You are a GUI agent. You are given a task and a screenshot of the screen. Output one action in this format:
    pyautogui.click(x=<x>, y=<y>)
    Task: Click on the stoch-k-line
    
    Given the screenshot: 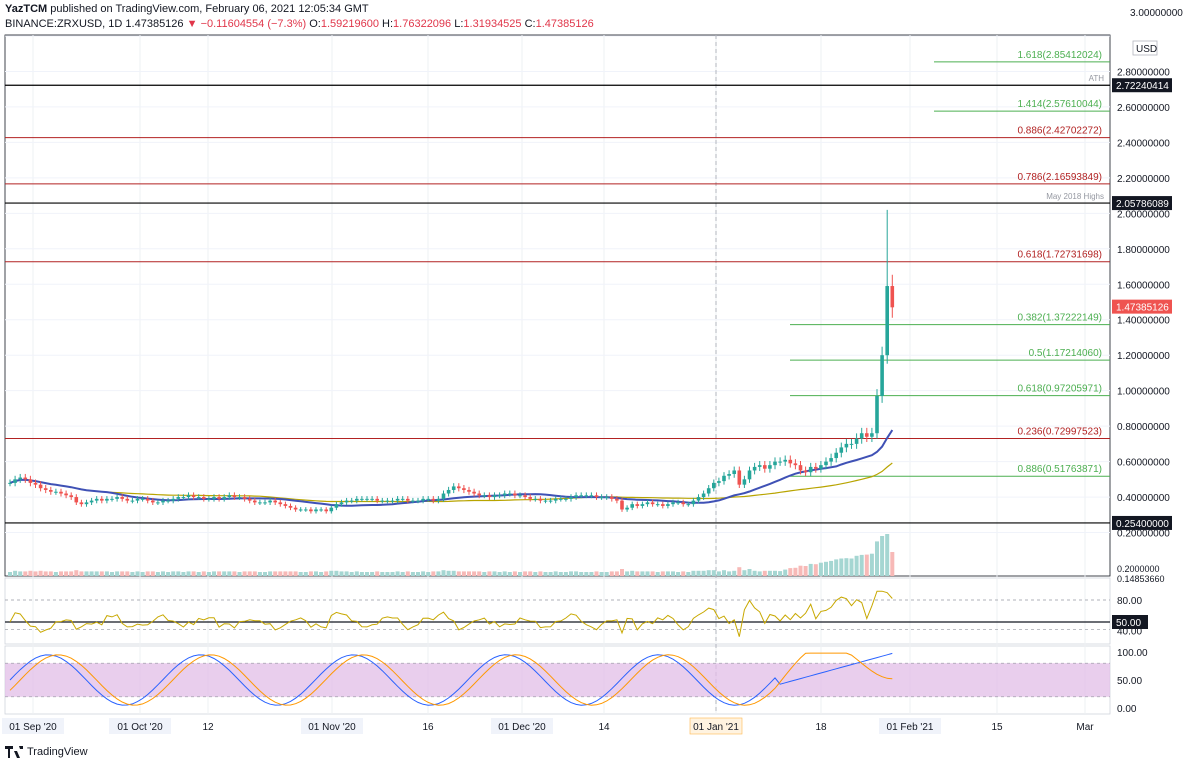 What is the action you would take?
    pyautogui.click(x=451, y=679)
    